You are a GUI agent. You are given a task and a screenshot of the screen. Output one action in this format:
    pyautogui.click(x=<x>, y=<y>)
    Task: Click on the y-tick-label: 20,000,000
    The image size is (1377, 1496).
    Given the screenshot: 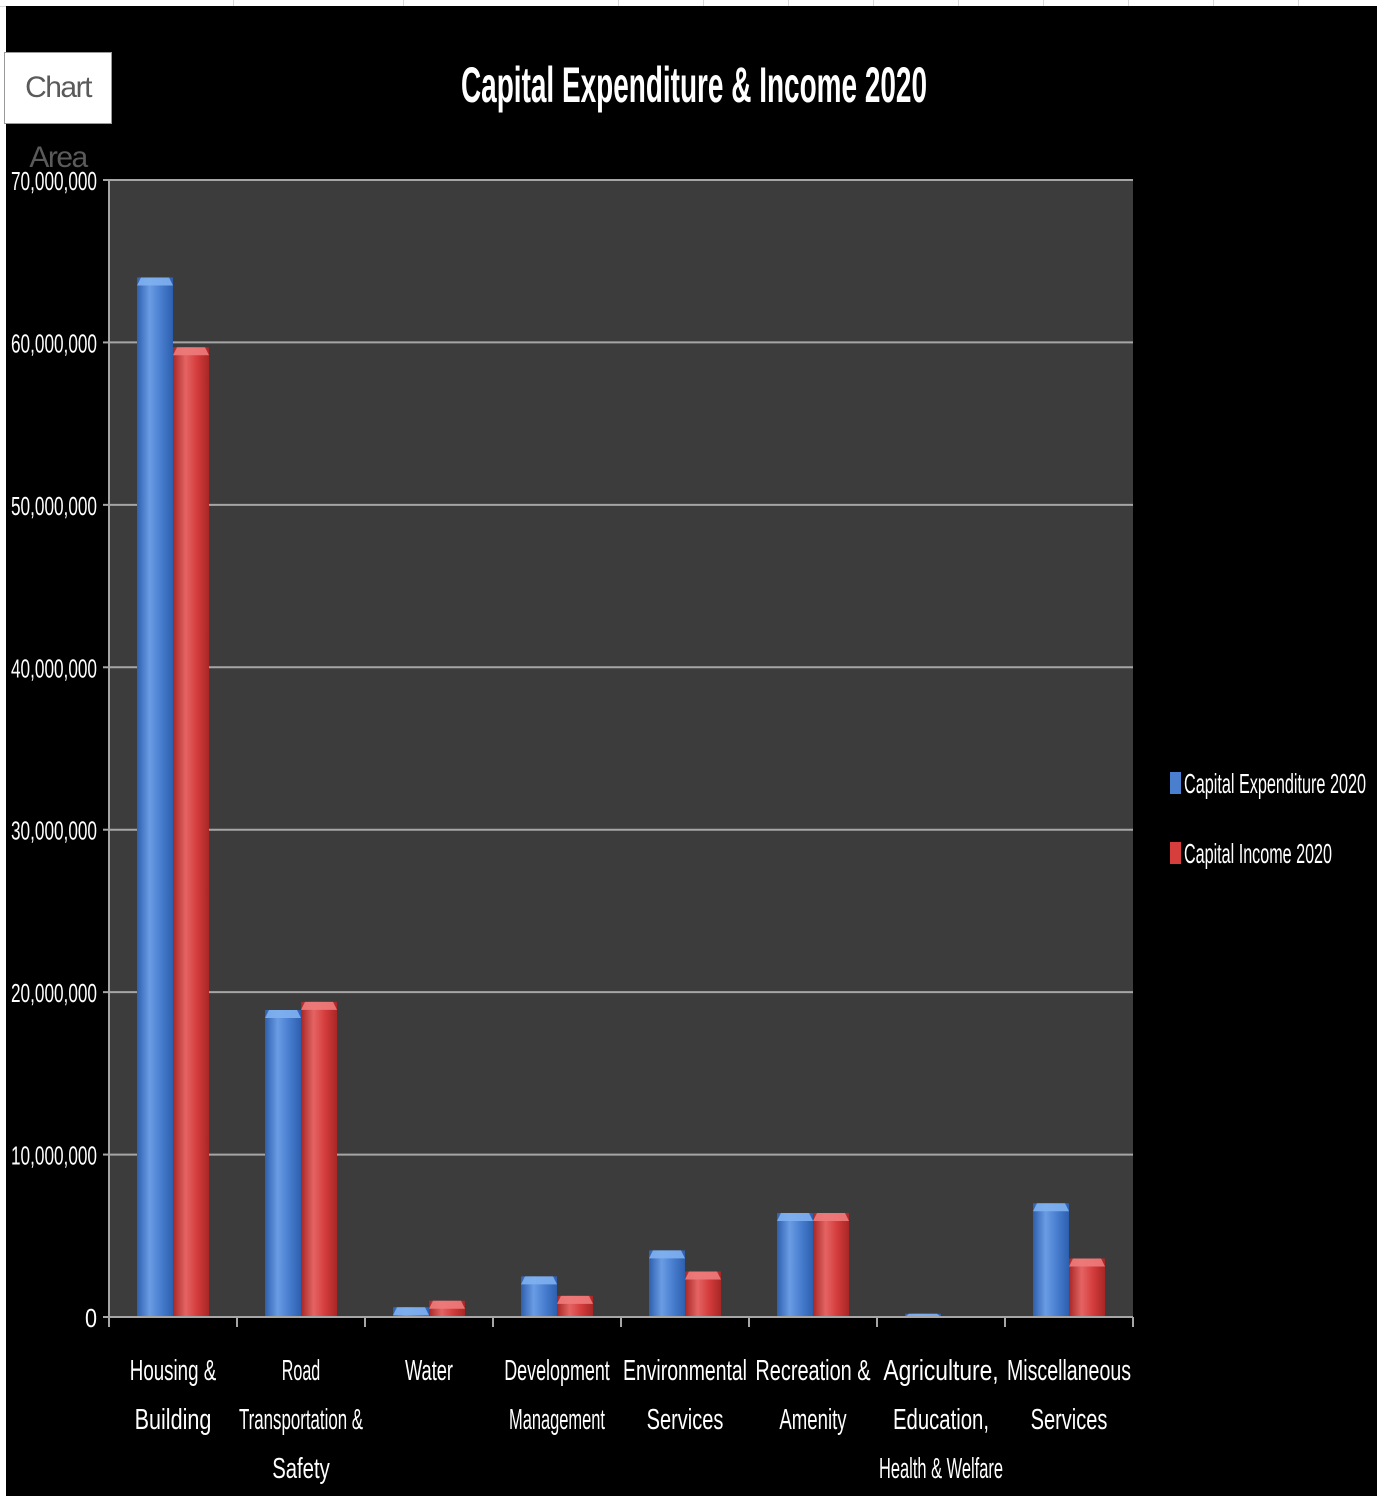 What is the action you would take?
    pyautogui.click(x=54, y=993)
    